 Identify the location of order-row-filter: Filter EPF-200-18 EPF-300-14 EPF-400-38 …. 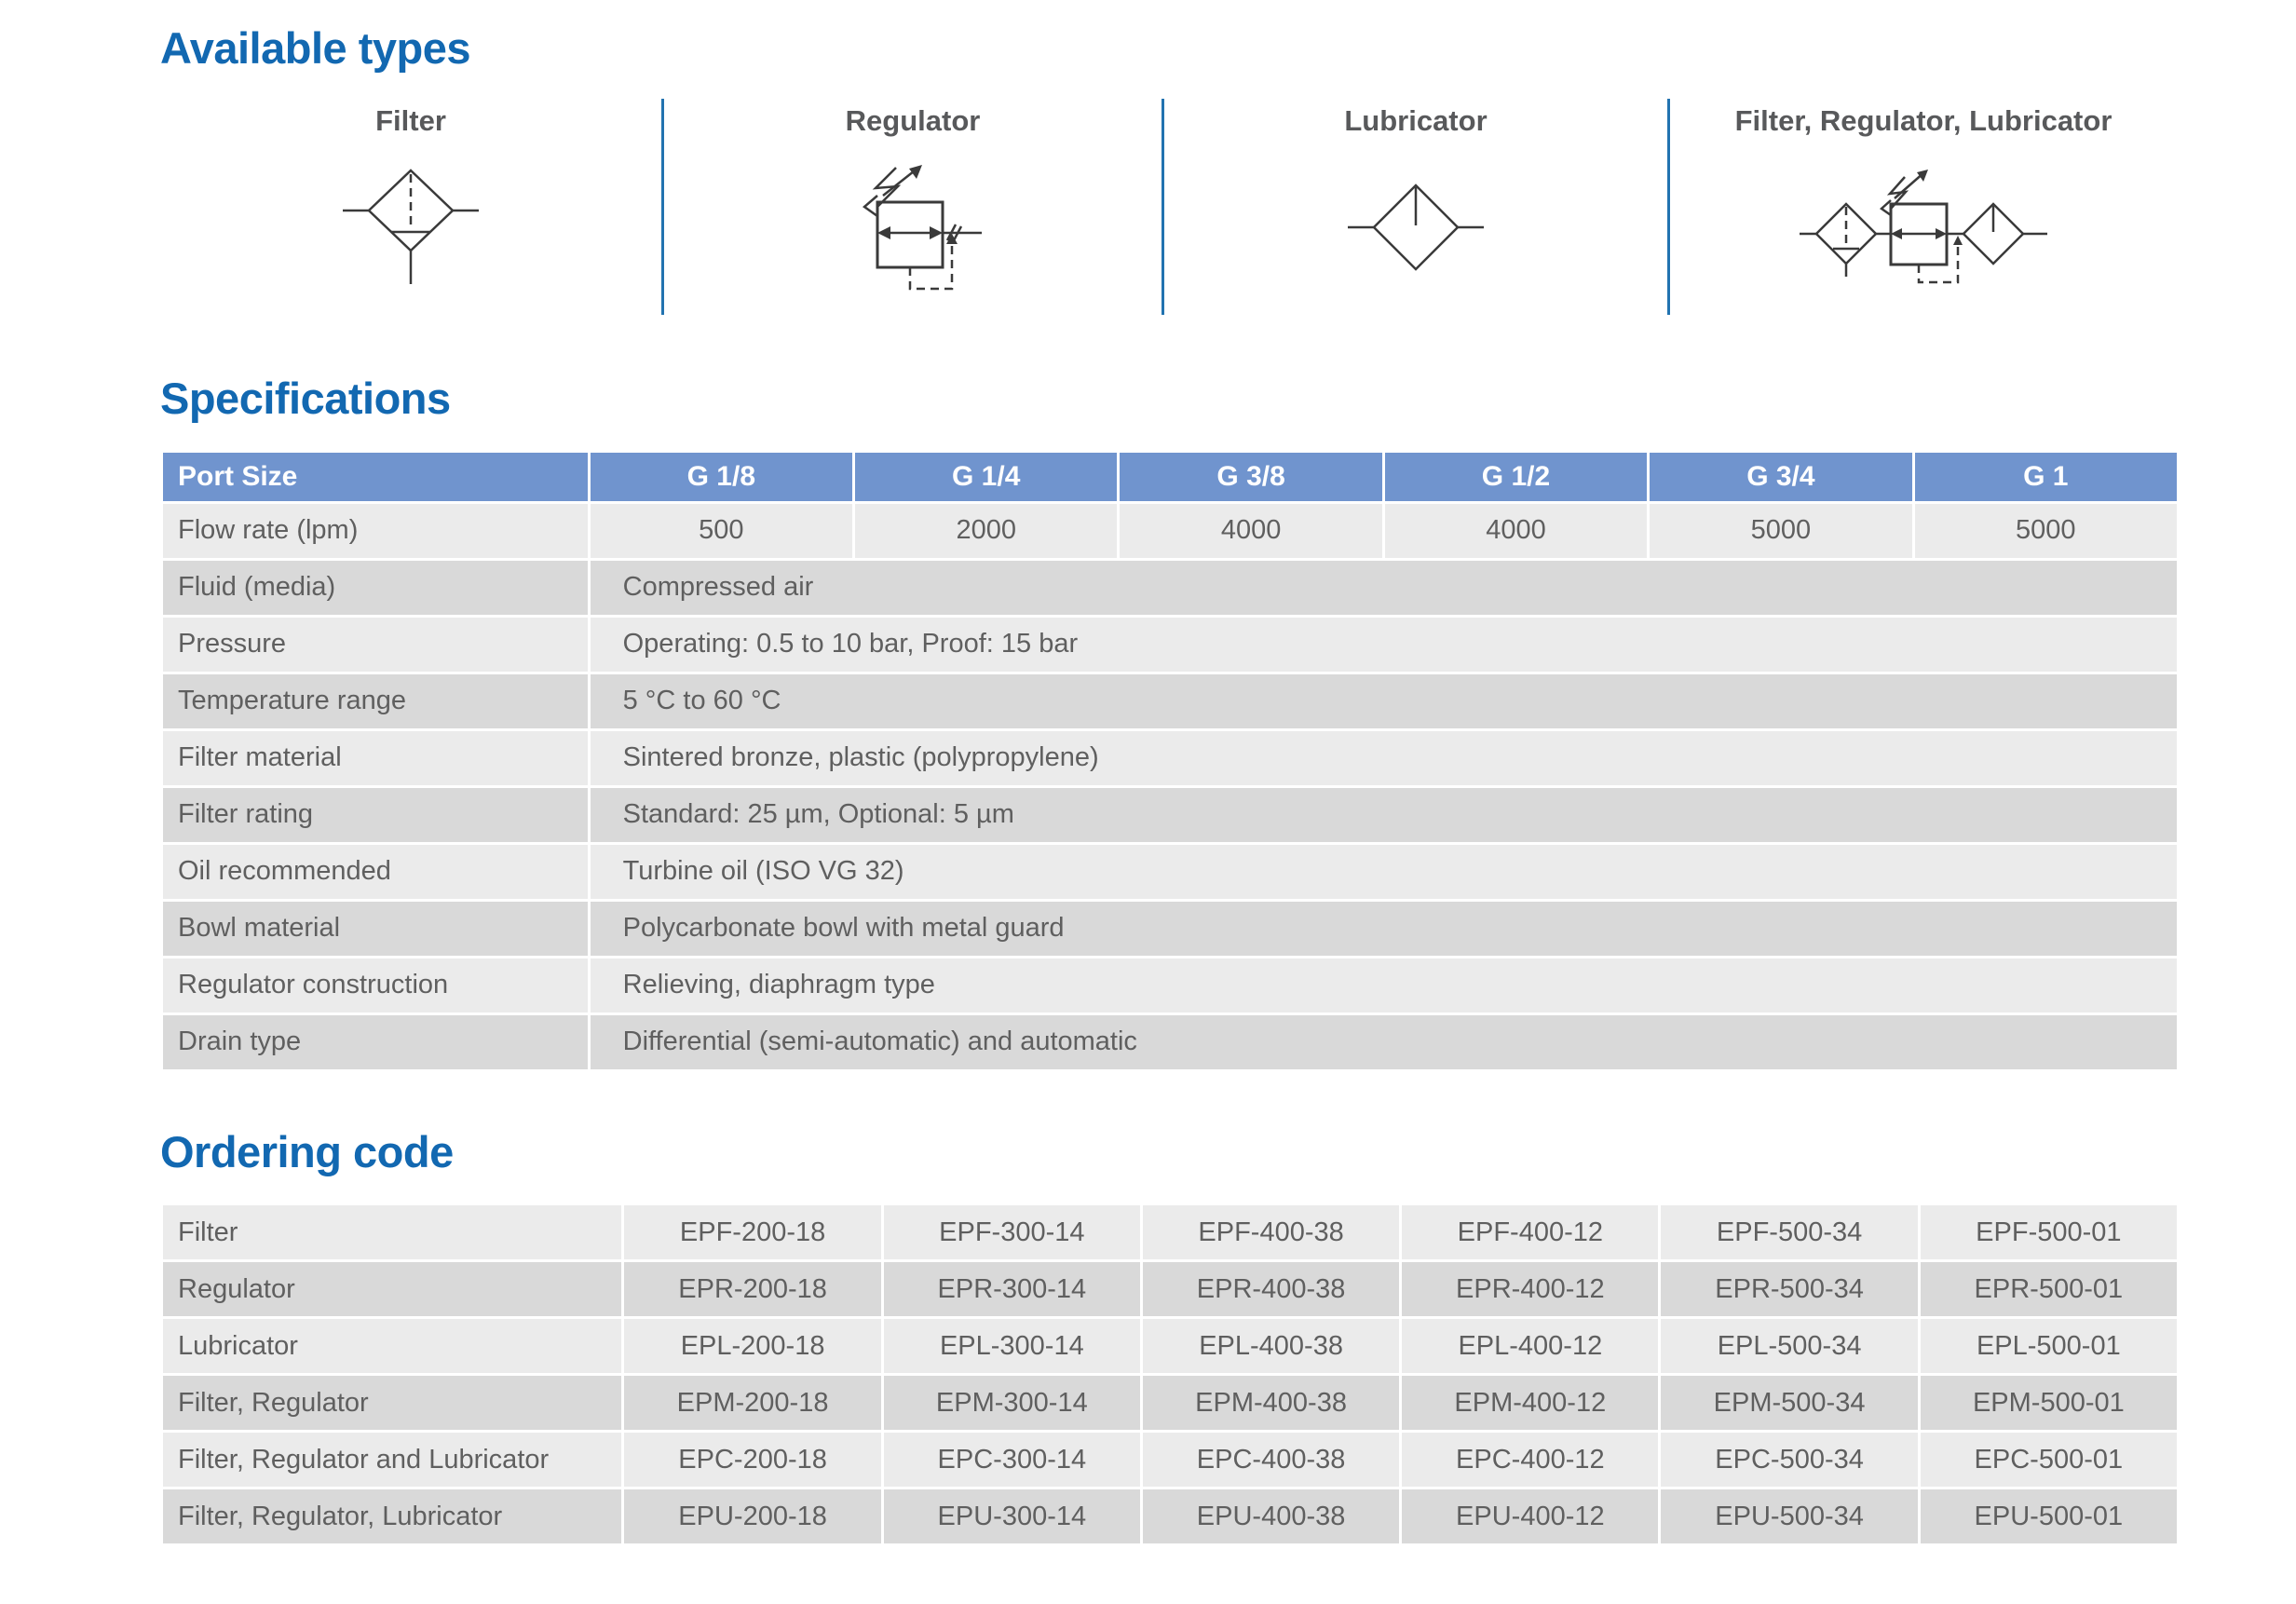
(1170, 1233).